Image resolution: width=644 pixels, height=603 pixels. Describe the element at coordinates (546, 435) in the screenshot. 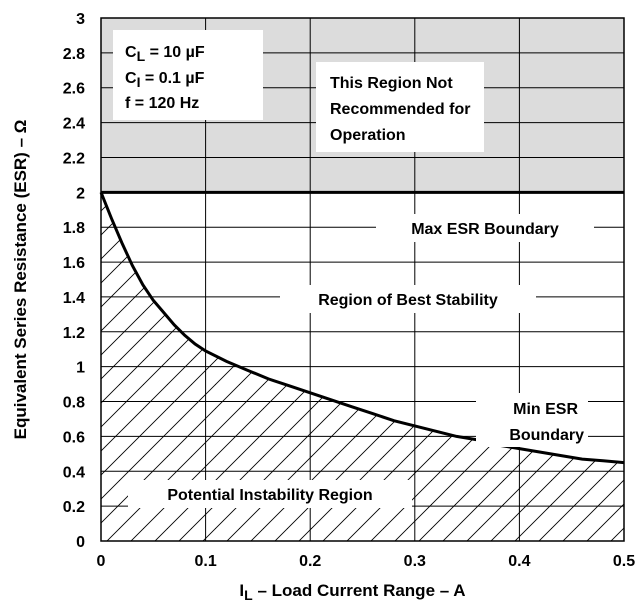

I see `min-esr-label-line-2: Boundary` at that location.